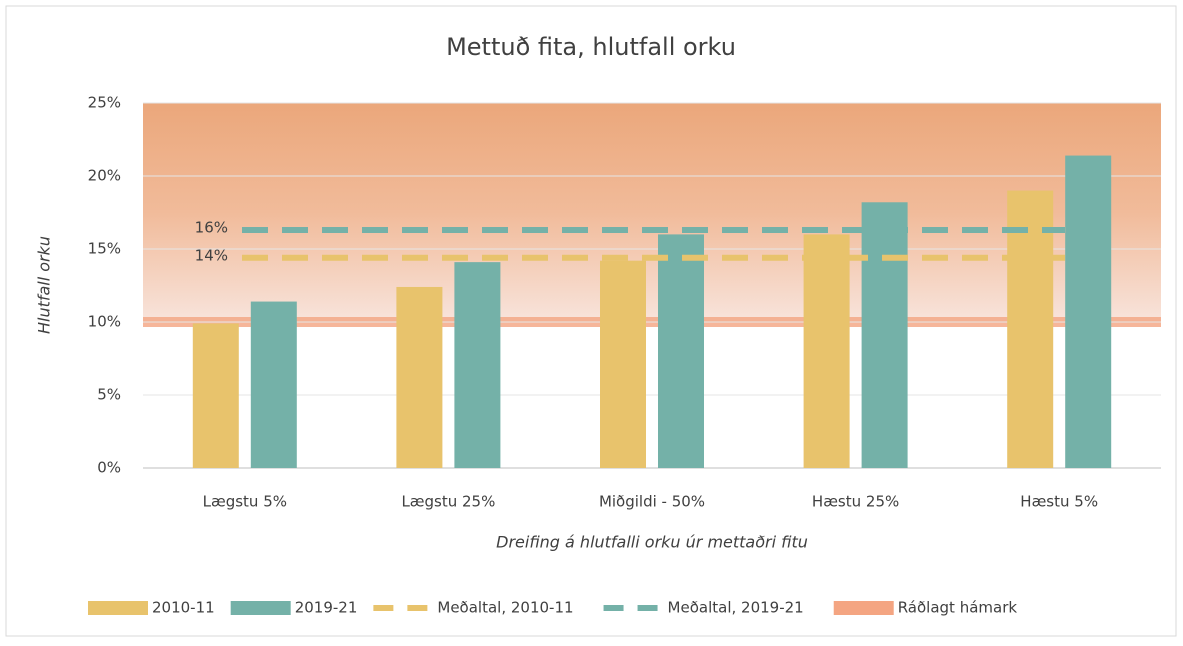 Image resolution: width=1183 pixels, height=646 pixels. Describe the element at coordinates (652, 502) in the screenshot. I see `x-tick-label: Miðgildi - 50%` at that location.